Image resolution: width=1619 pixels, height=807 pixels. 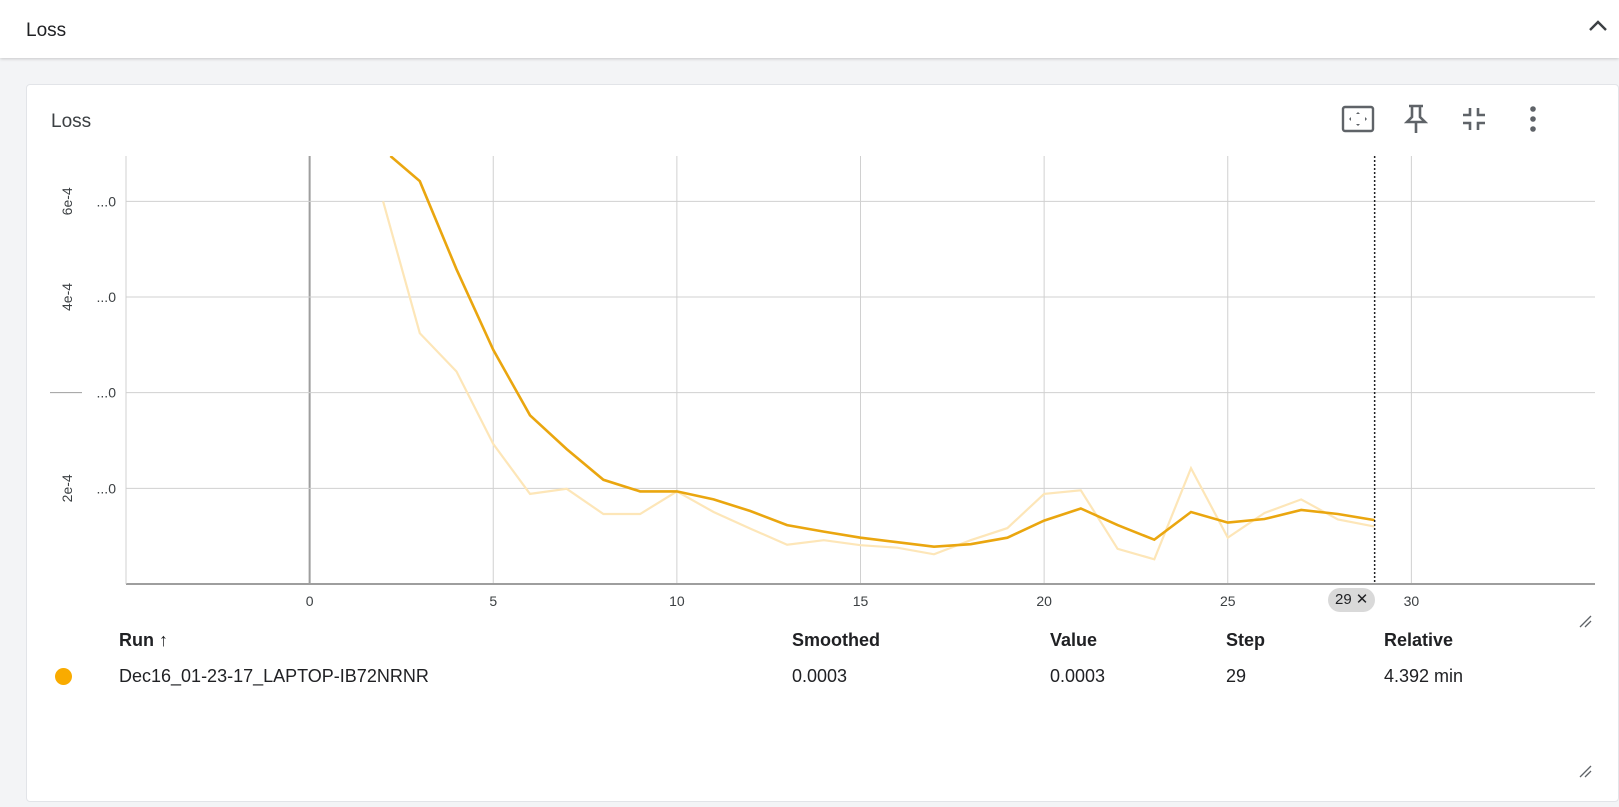 I want to click on legend-header-step: Step, so click(x=1246, y=640).